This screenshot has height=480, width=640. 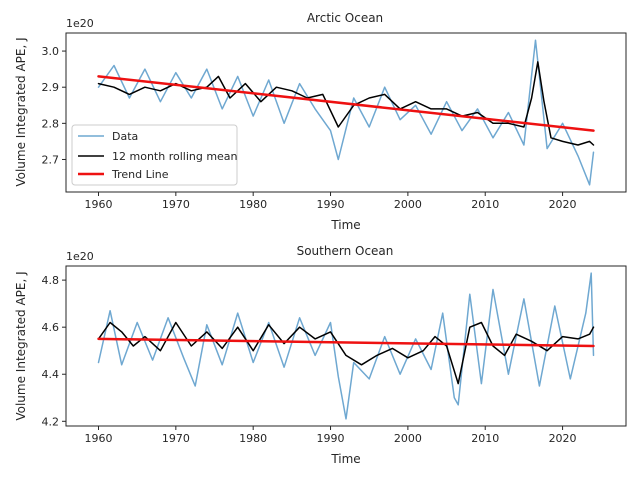 I want to click on chart-title: Arctic Ocean, so click(x=345, y=18).